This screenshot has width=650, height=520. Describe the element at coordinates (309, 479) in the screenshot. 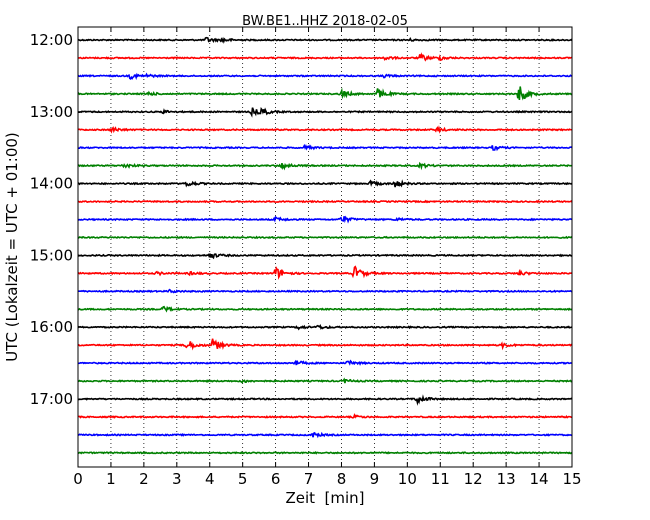

I see `x-tick-label-7: 7` at that location.